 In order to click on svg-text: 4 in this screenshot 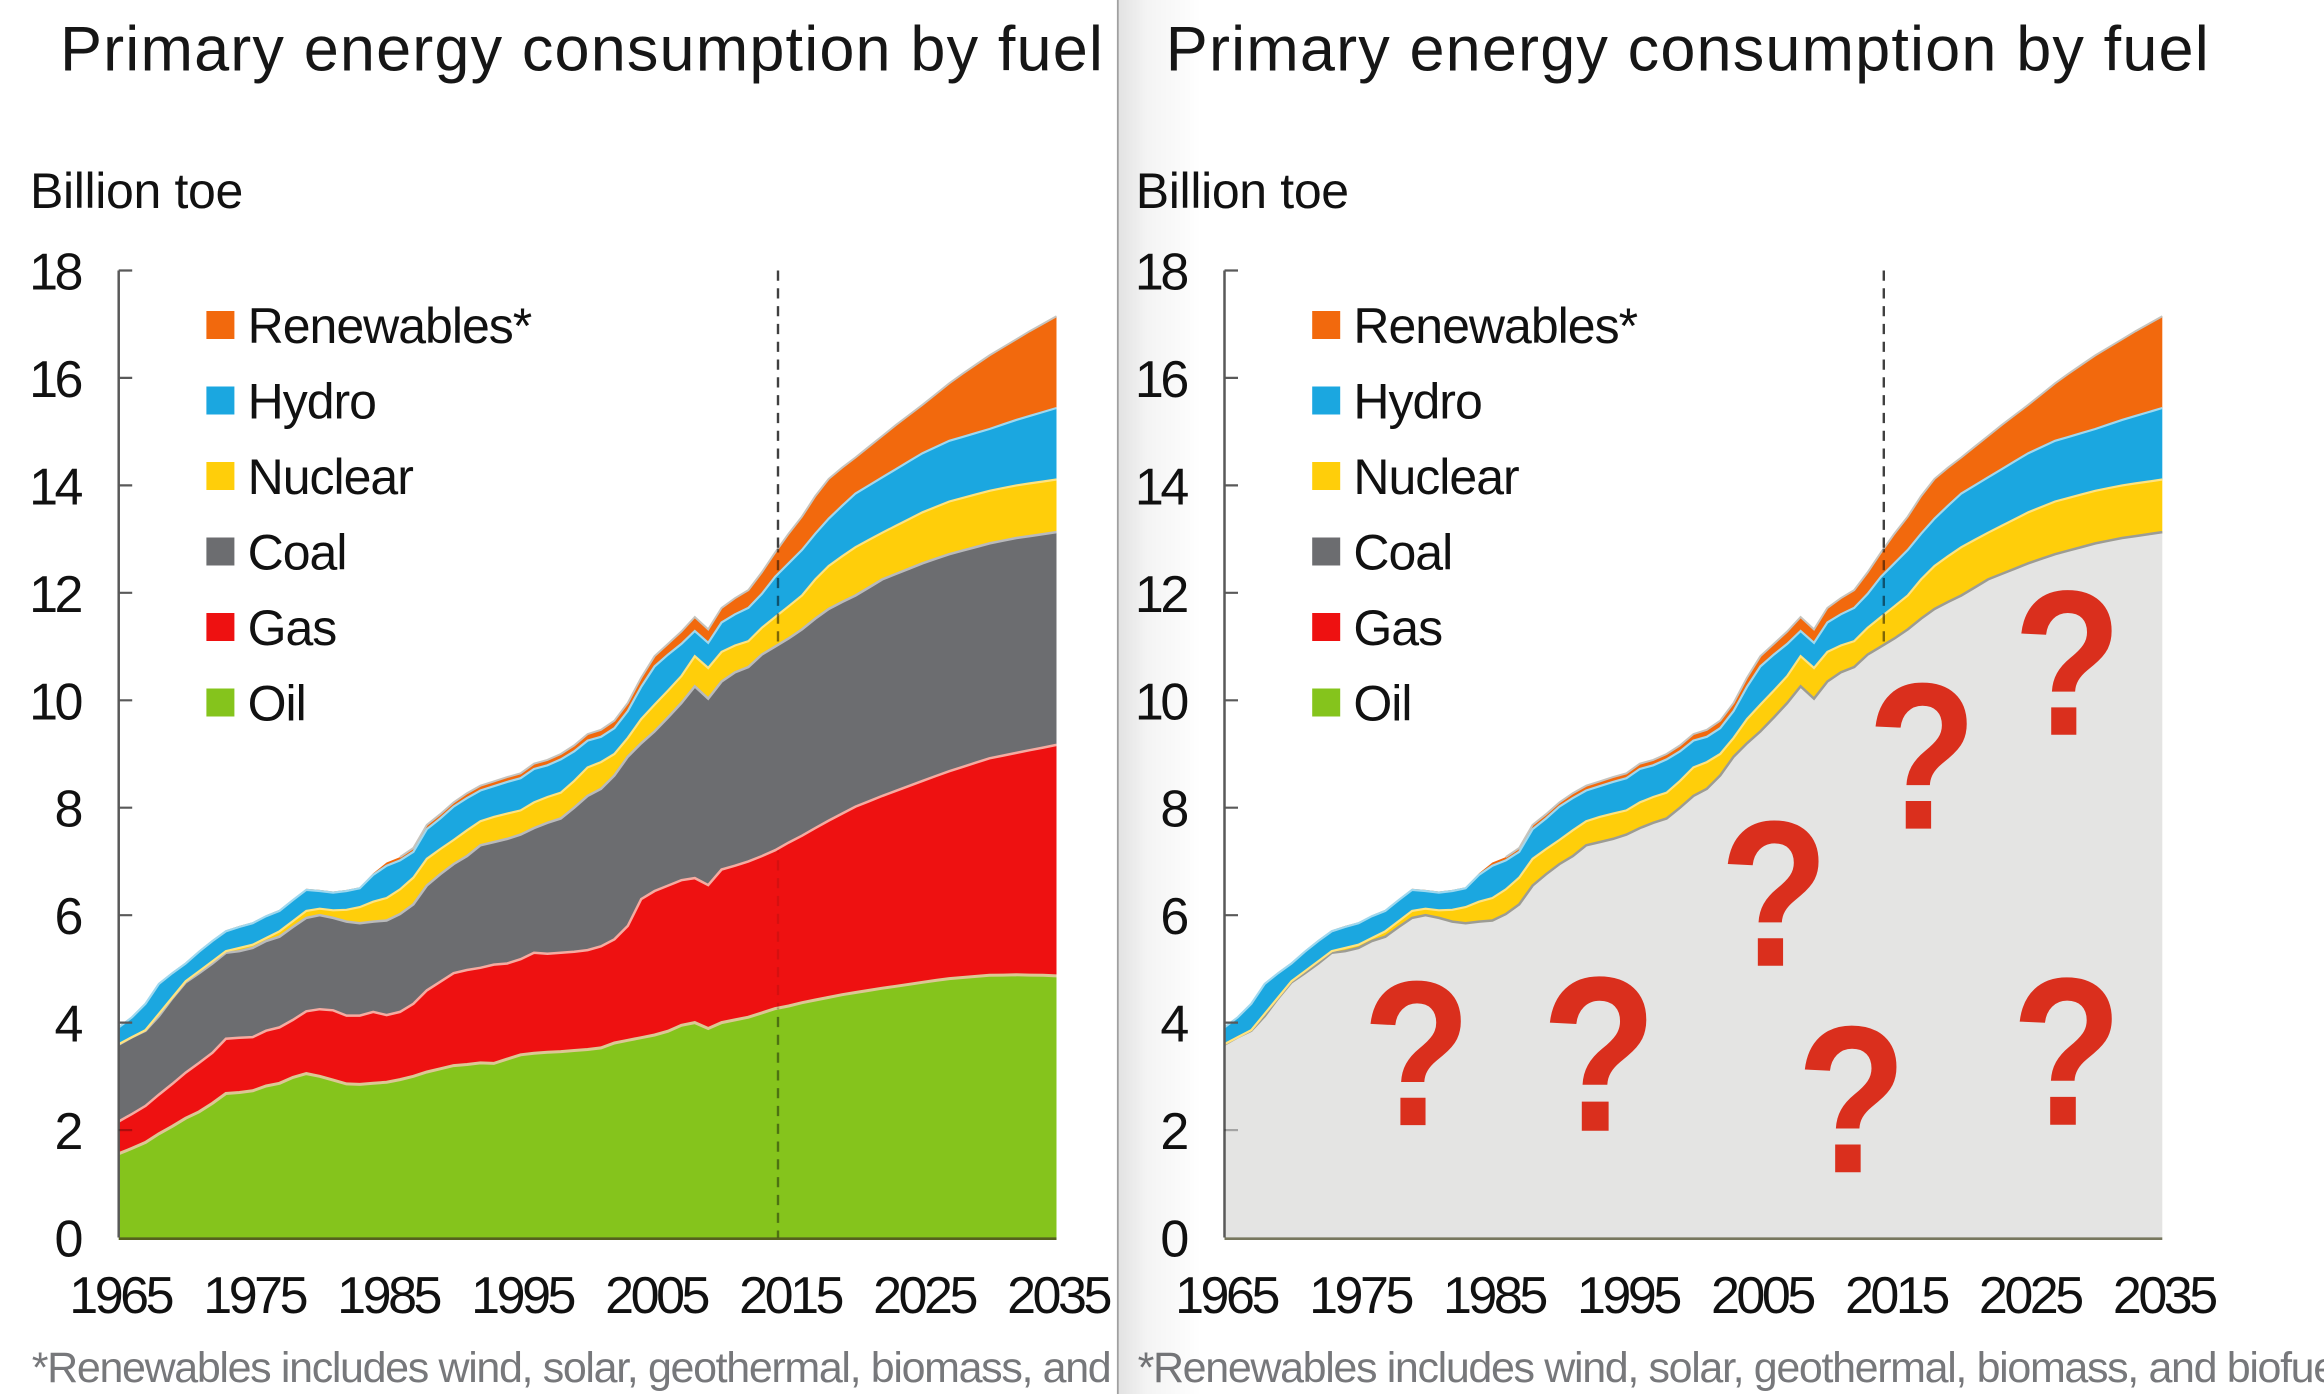, I will do `click(69, 1025)`.